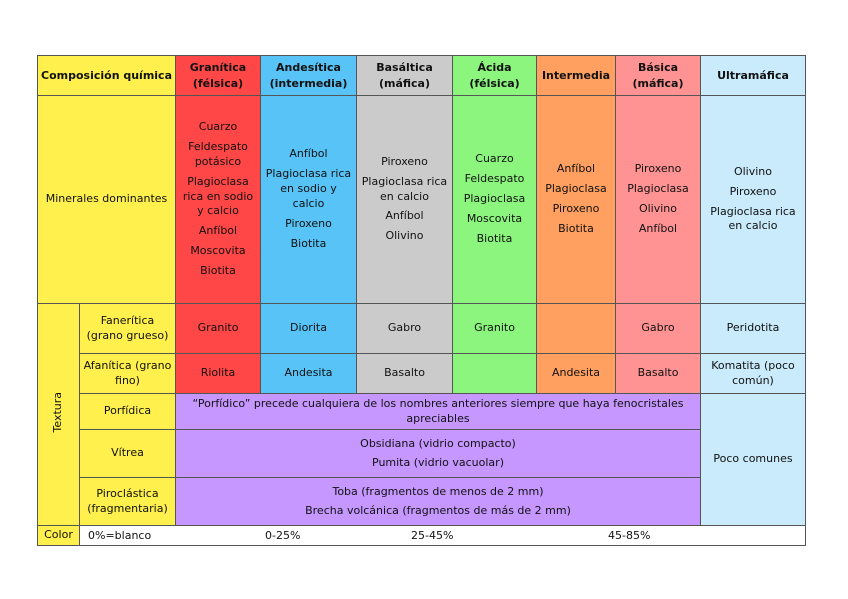 This screenshot has width=848, height=599. Describe the element at coordinates (753, 75) in the screenshot. I see `header-ultramafica: Ultramáfica` at that location.